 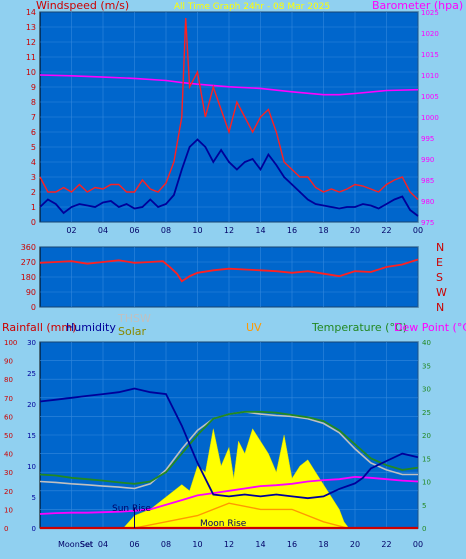 What do you see at coordinates (31, 374) in the screenshot?
I see `humidity-y-tick-label: 25` at bounding box center [31, 374].